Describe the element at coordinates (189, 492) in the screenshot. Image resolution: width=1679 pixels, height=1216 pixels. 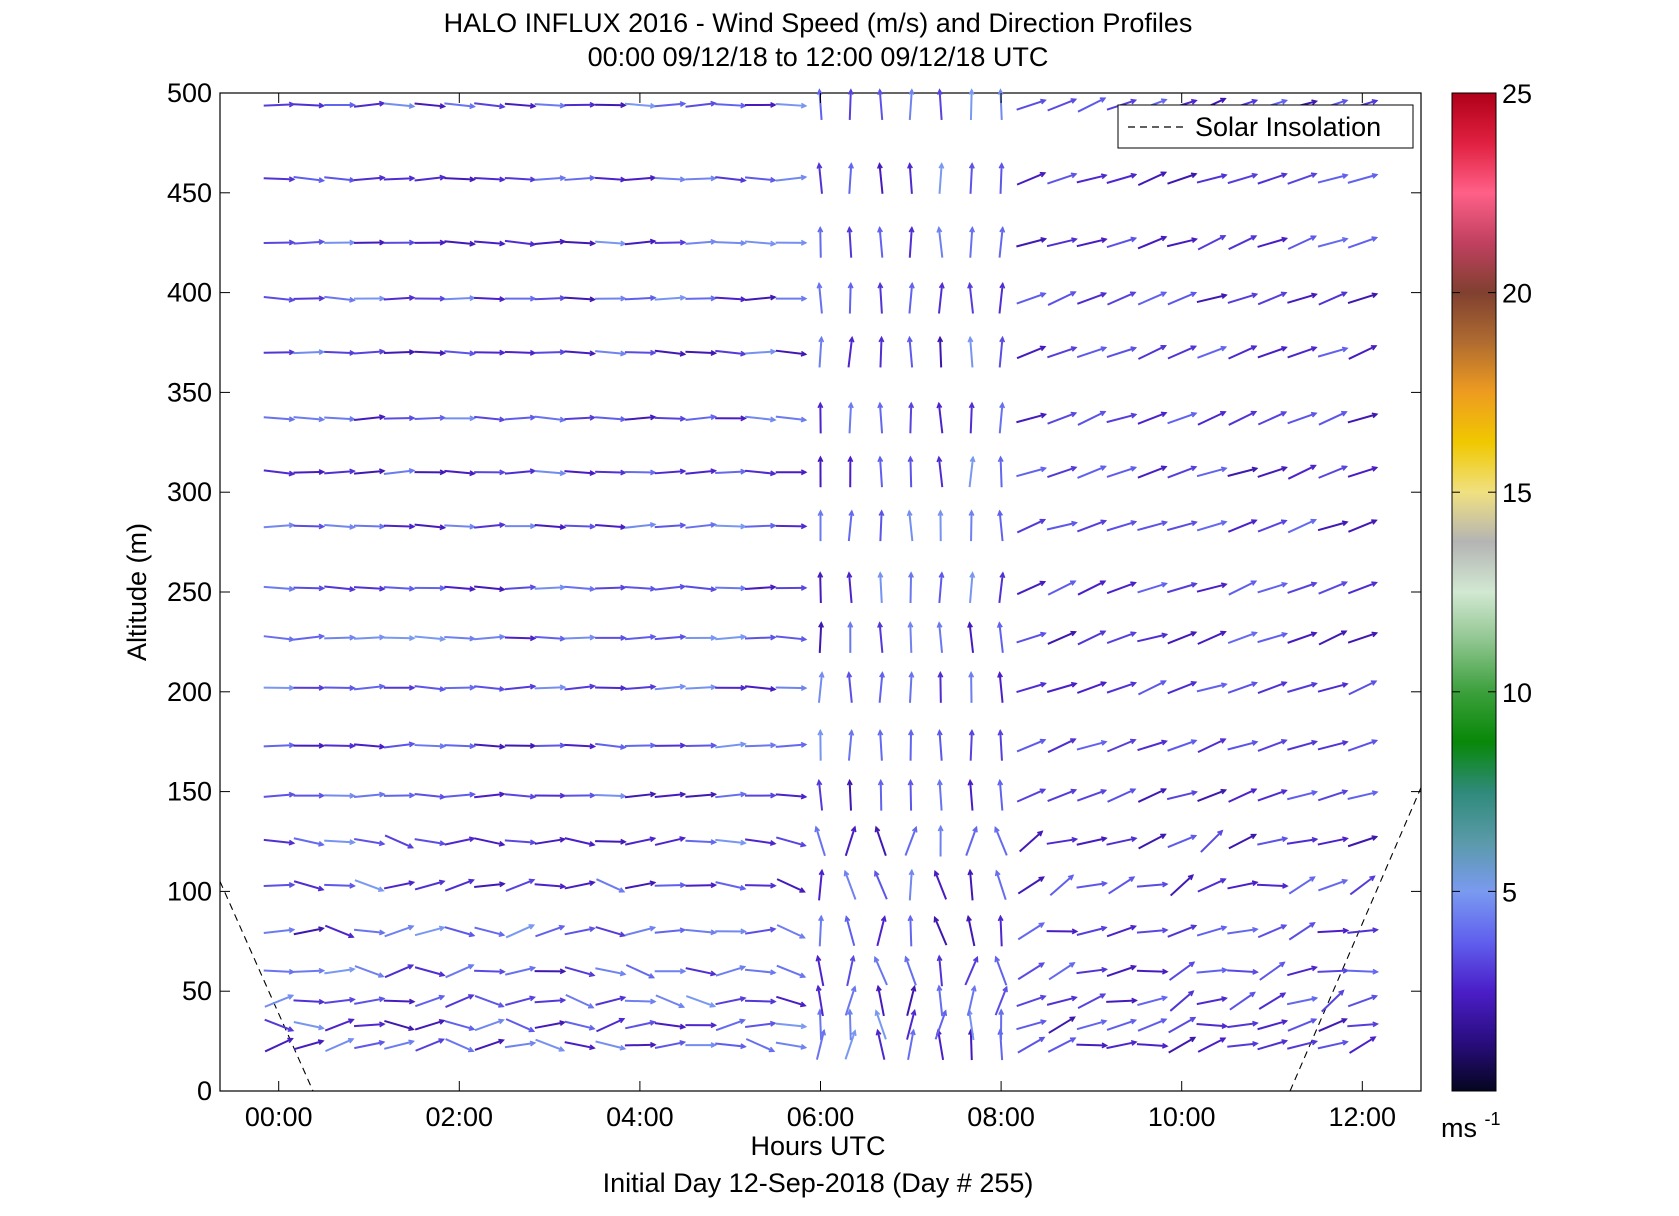
I see `y-tick-label: 300` at that location.